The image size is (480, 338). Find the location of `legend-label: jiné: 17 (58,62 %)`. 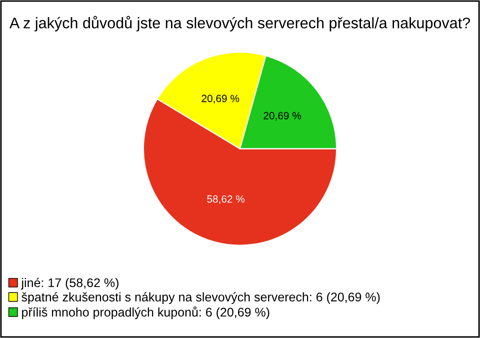

legend-label: jiné: 17 (58,62 %) is located at coordinates (69, 284).